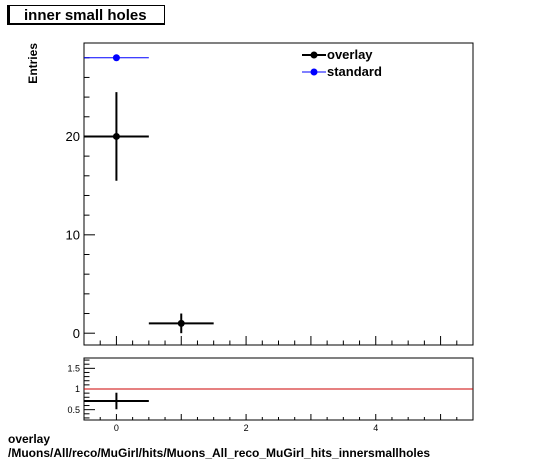 Image resolution: width=546 pixels, height=462 pixels. What do you see at coordinates (314, 72) in the screenshot?
I see `legend-standard-marker` at bounding box center [314, 72].